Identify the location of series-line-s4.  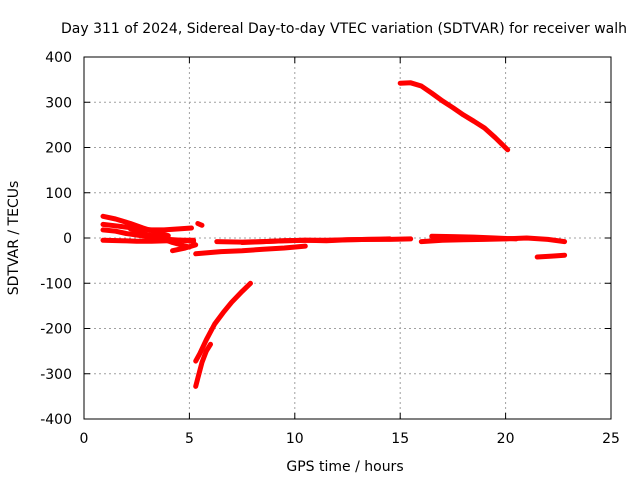
(148, 240).